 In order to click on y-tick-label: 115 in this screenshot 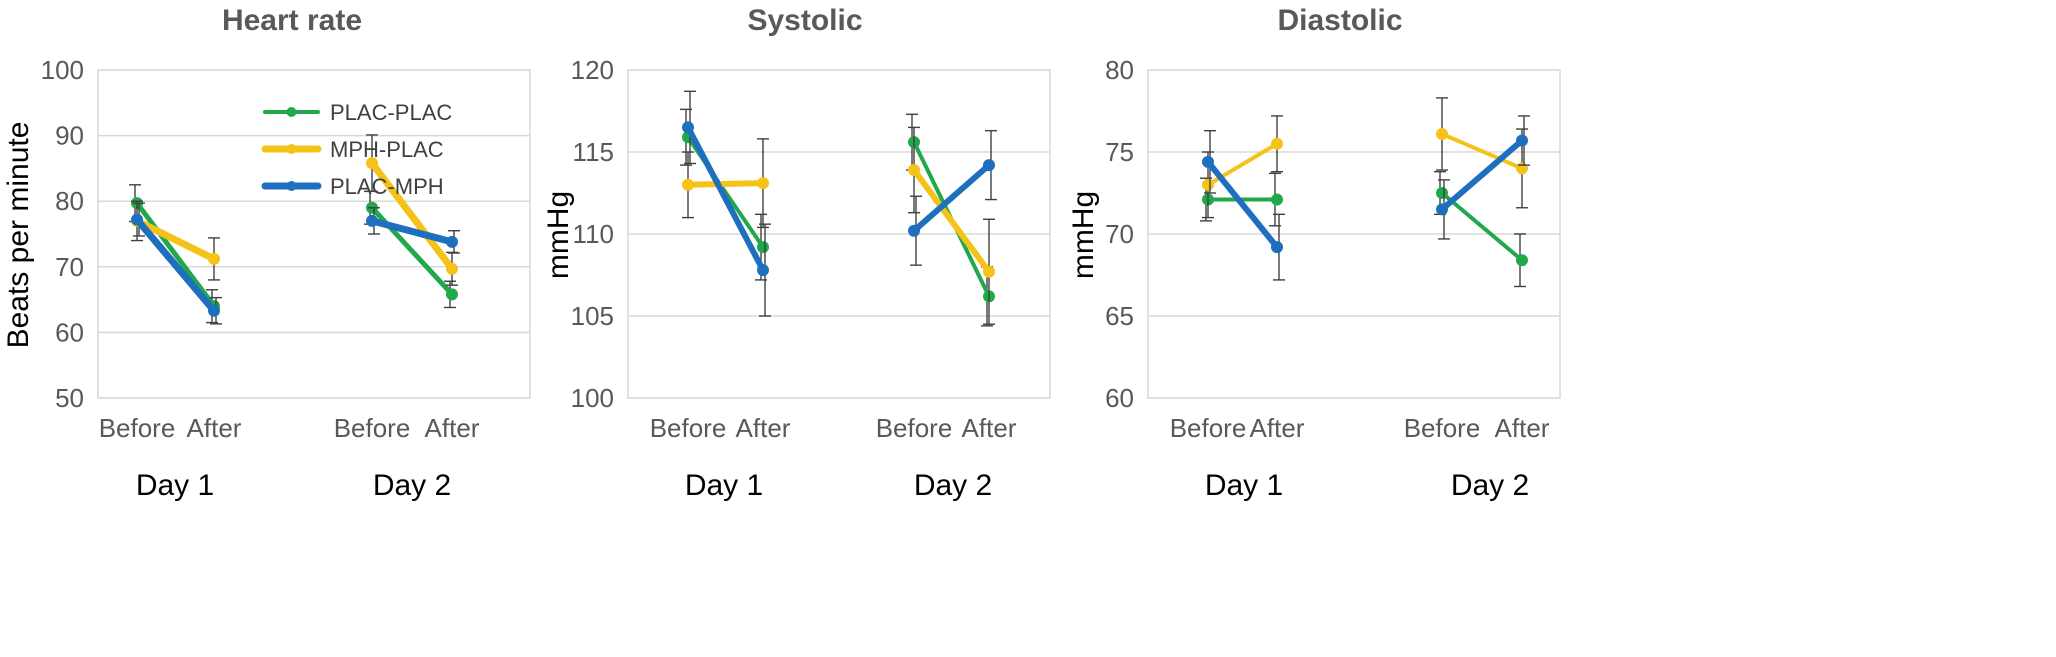, I will do `click(593, 152)`.